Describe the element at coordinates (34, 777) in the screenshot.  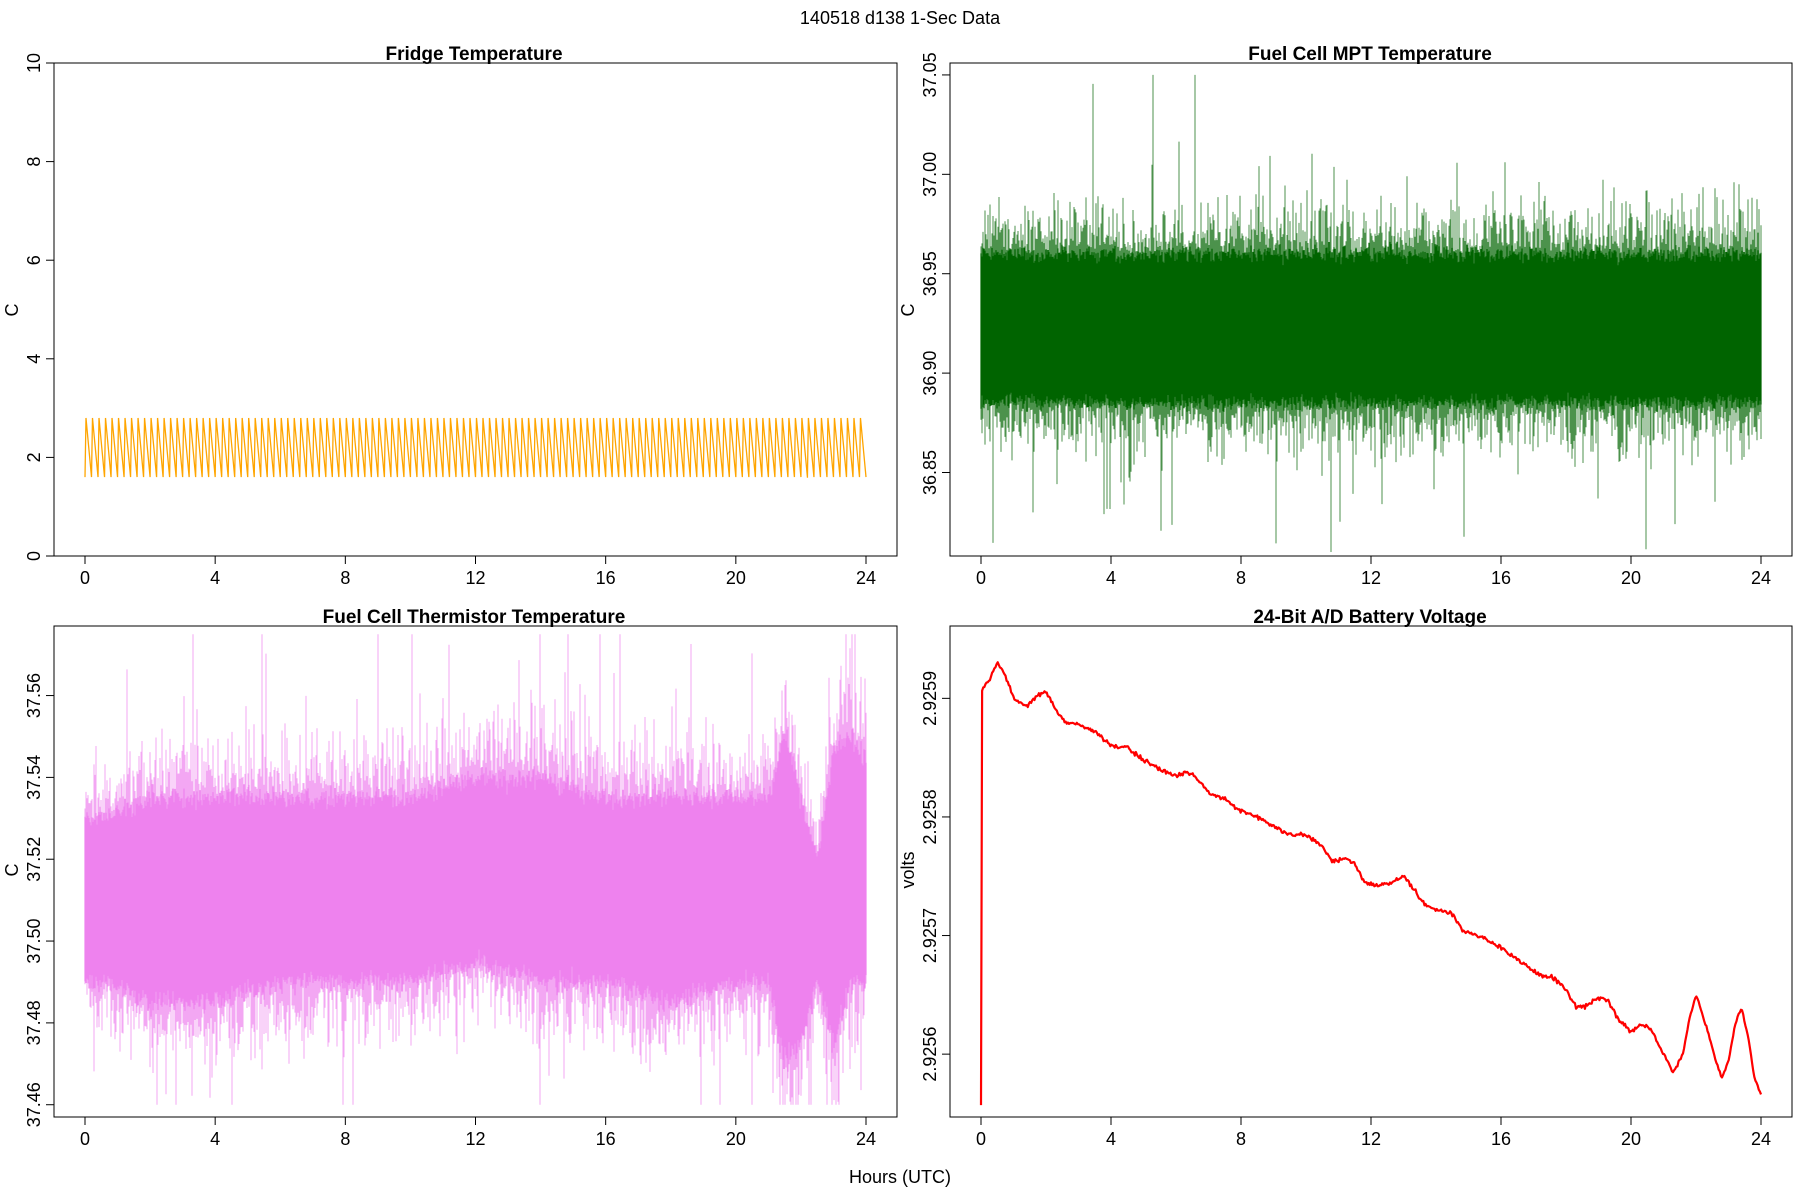
I see `thermistor-y-tick-label: 37.54` at that location.